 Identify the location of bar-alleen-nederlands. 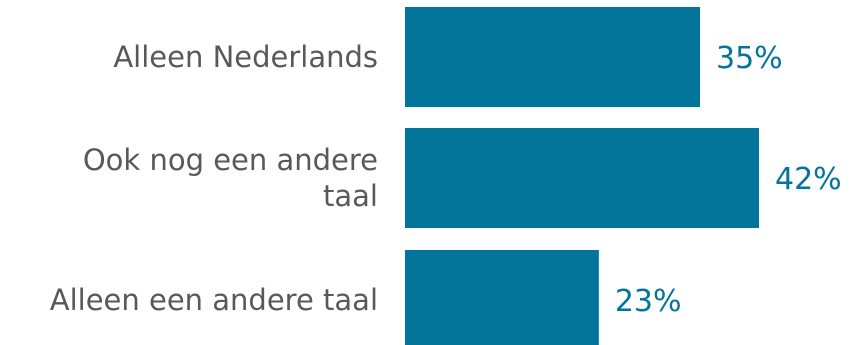
(552, 57).